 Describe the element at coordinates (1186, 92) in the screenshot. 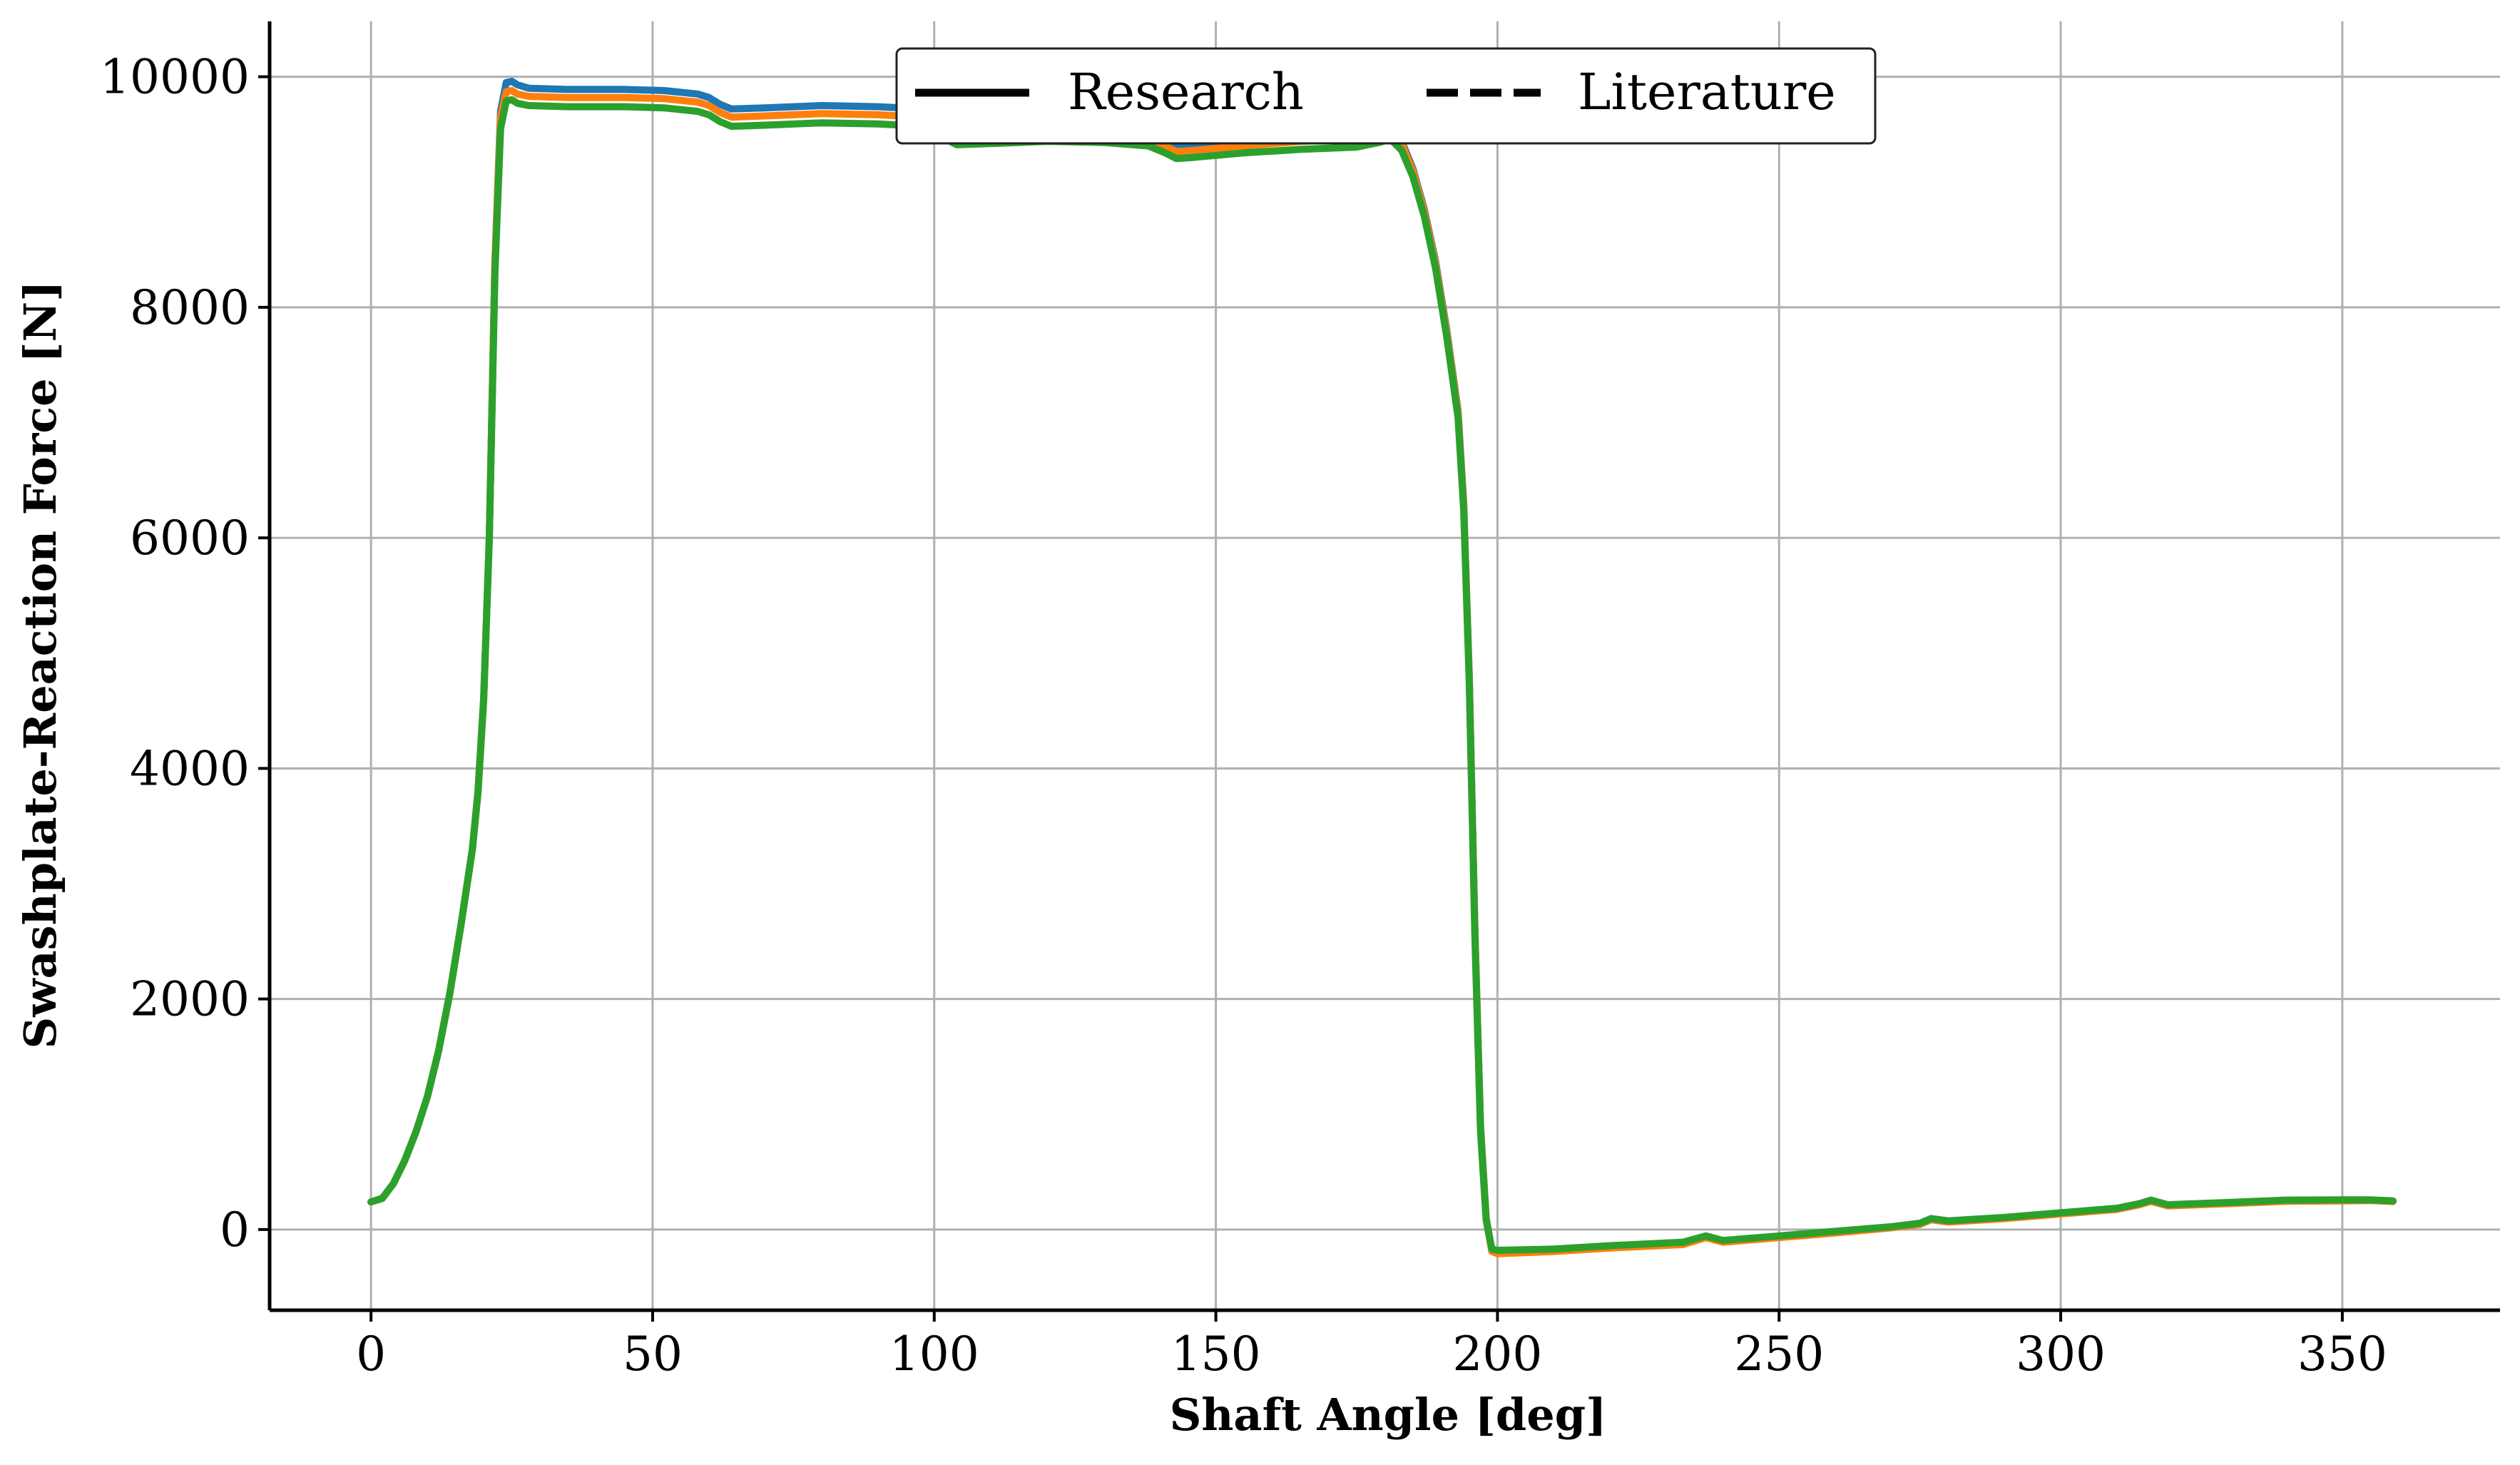

I see `legend-research-label: Research` at that location.